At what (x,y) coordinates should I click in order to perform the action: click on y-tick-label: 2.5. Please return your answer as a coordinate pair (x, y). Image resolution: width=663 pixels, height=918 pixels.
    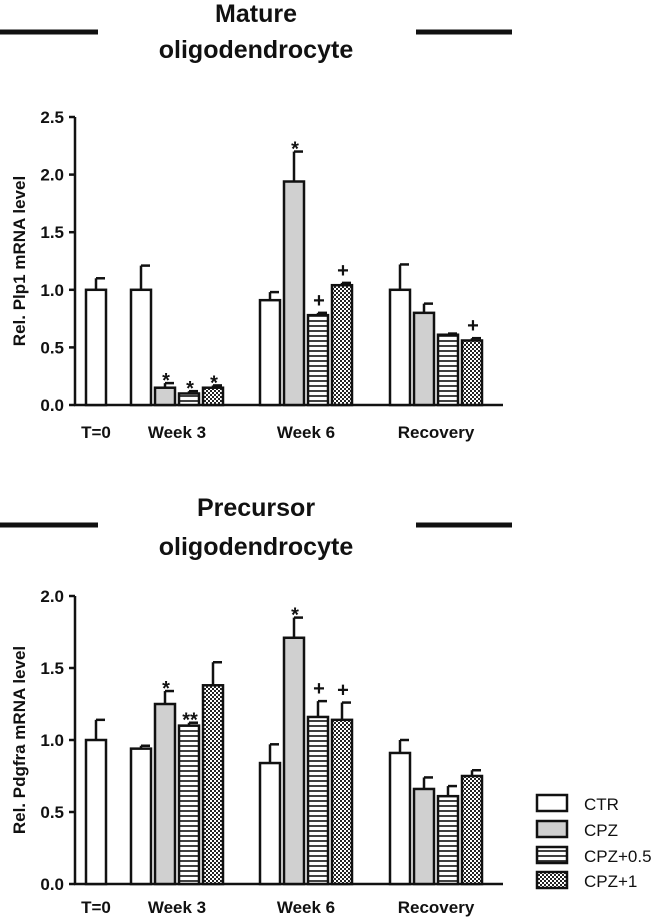
    Looking at the image, I should click on (52, 117).